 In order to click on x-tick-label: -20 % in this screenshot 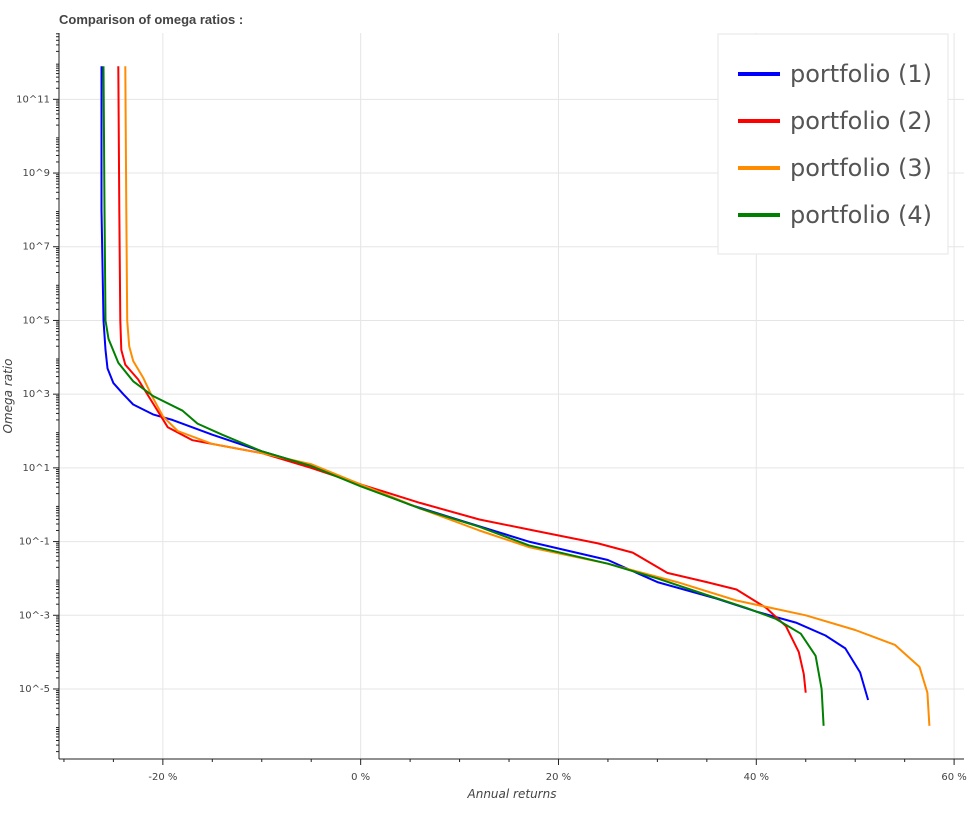, I will do `click(162, 777)`.